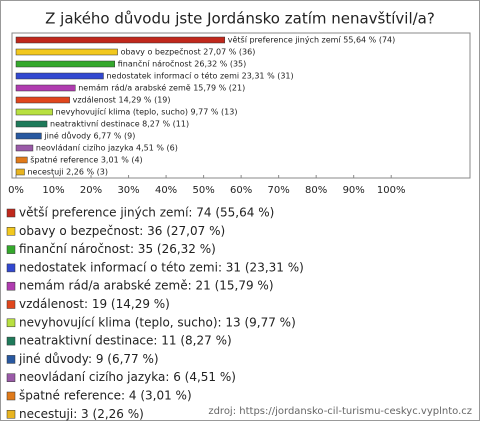  I want to click on legend-label: špatné reference: 4 (3,01 %), so click(105, 396).